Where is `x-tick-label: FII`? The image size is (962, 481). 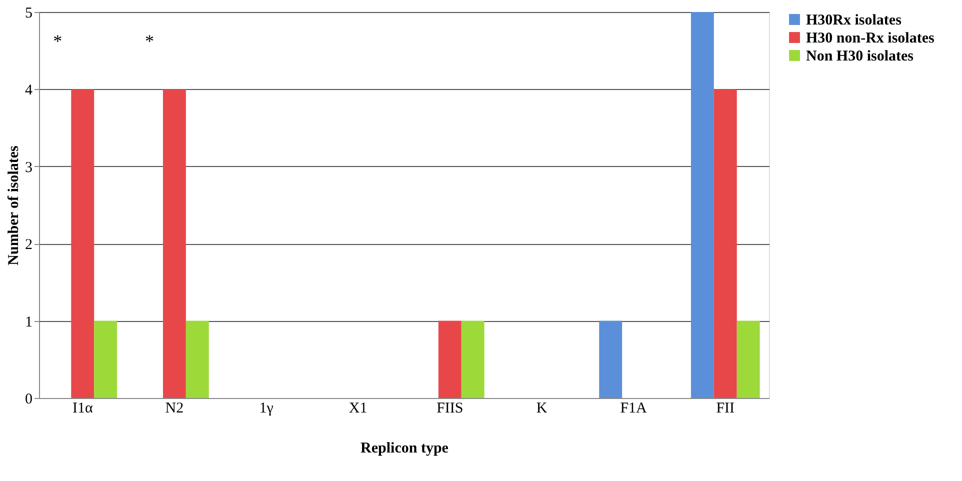 x-tick-label: FII is located at coordinates (725, 408).